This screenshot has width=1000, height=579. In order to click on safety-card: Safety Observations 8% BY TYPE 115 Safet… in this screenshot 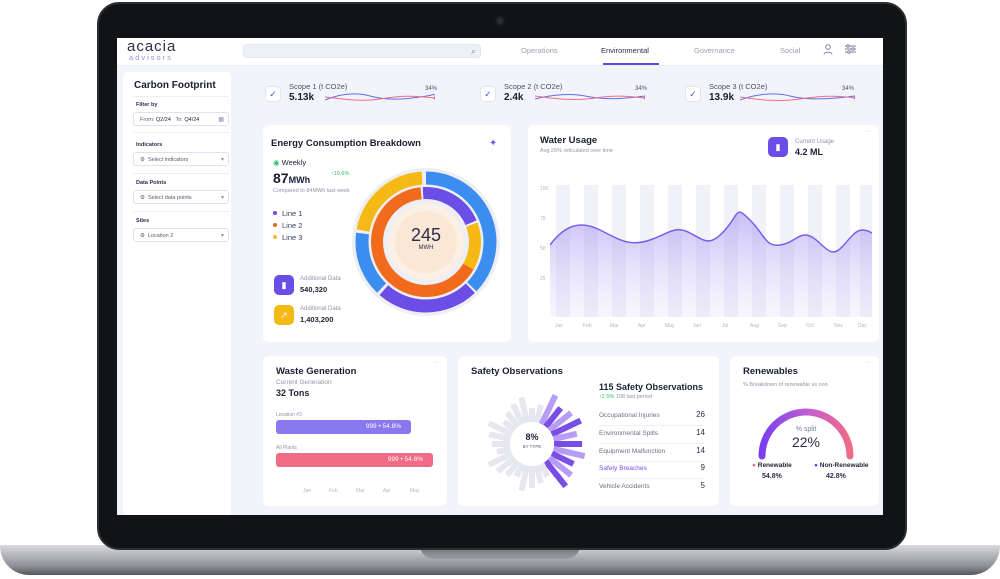, I will do `click(588, 431)`.